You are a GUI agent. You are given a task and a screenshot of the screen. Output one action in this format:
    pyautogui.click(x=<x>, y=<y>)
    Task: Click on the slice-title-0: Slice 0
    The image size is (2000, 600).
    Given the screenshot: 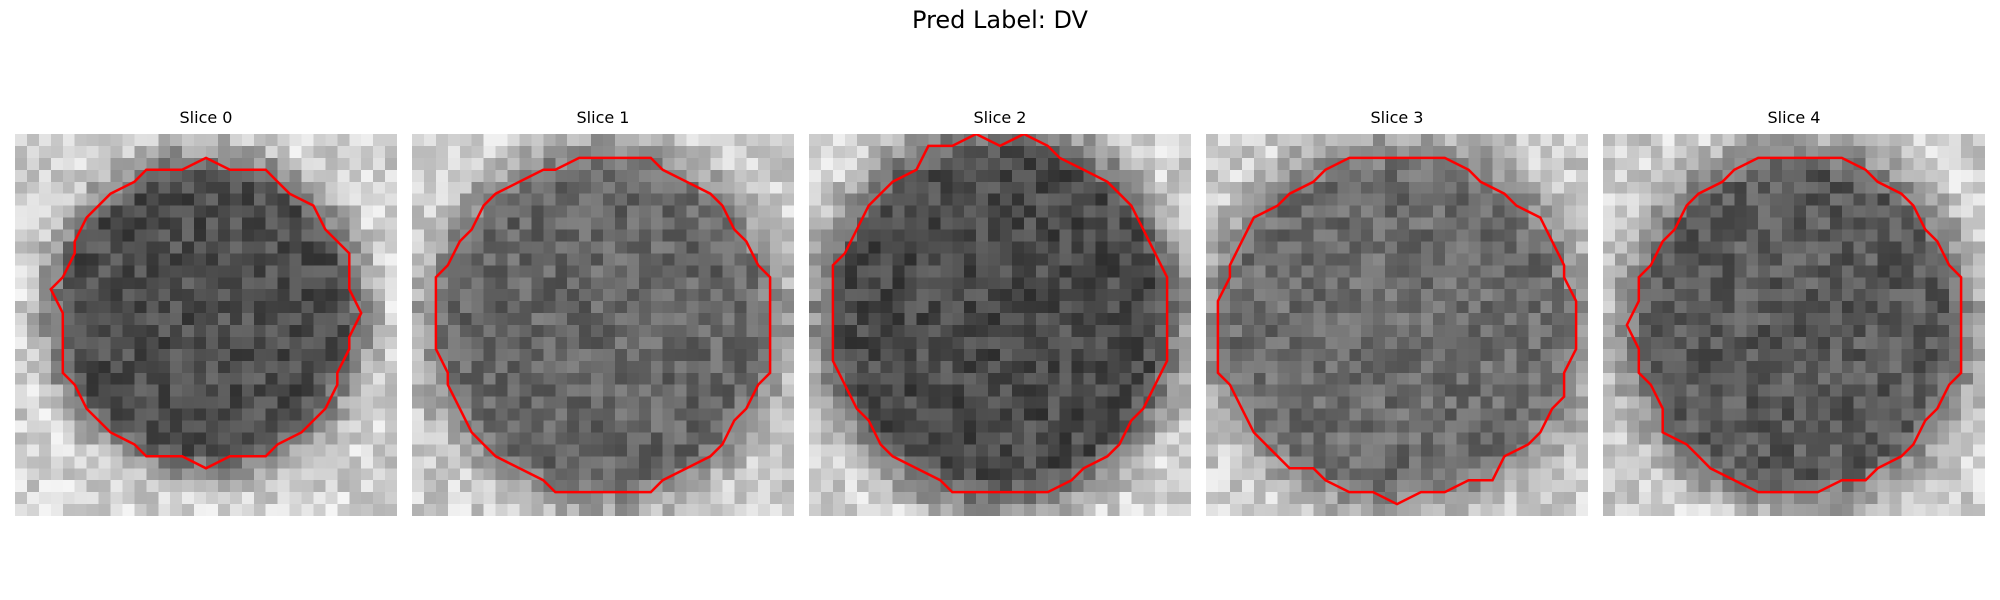 What is the action you would take?
    pyautogui.click(x=206, y=117)
    